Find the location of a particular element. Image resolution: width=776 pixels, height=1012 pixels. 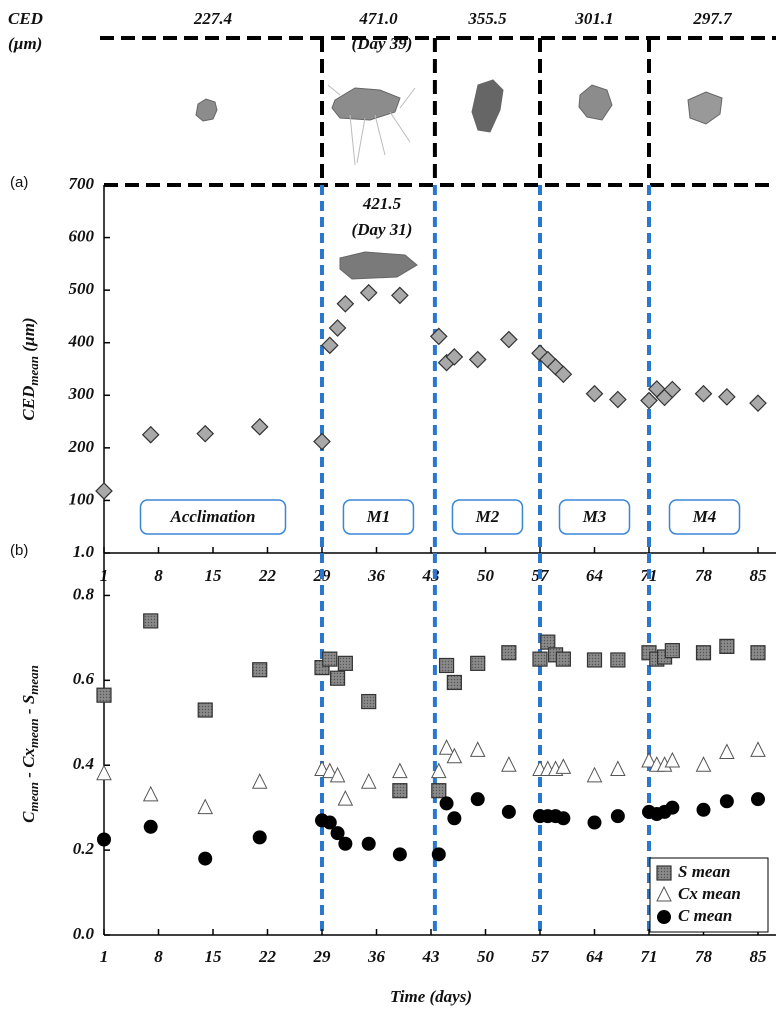

header-value: 355.5 is located at coordinates (487, 18).